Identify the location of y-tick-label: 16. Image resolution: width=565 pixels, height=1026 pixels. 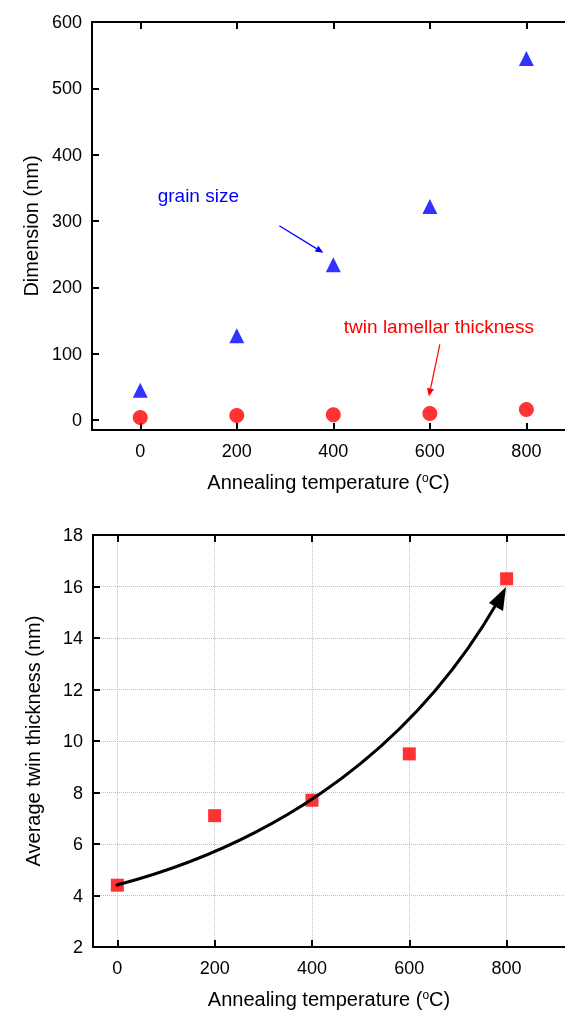
(72, 586).